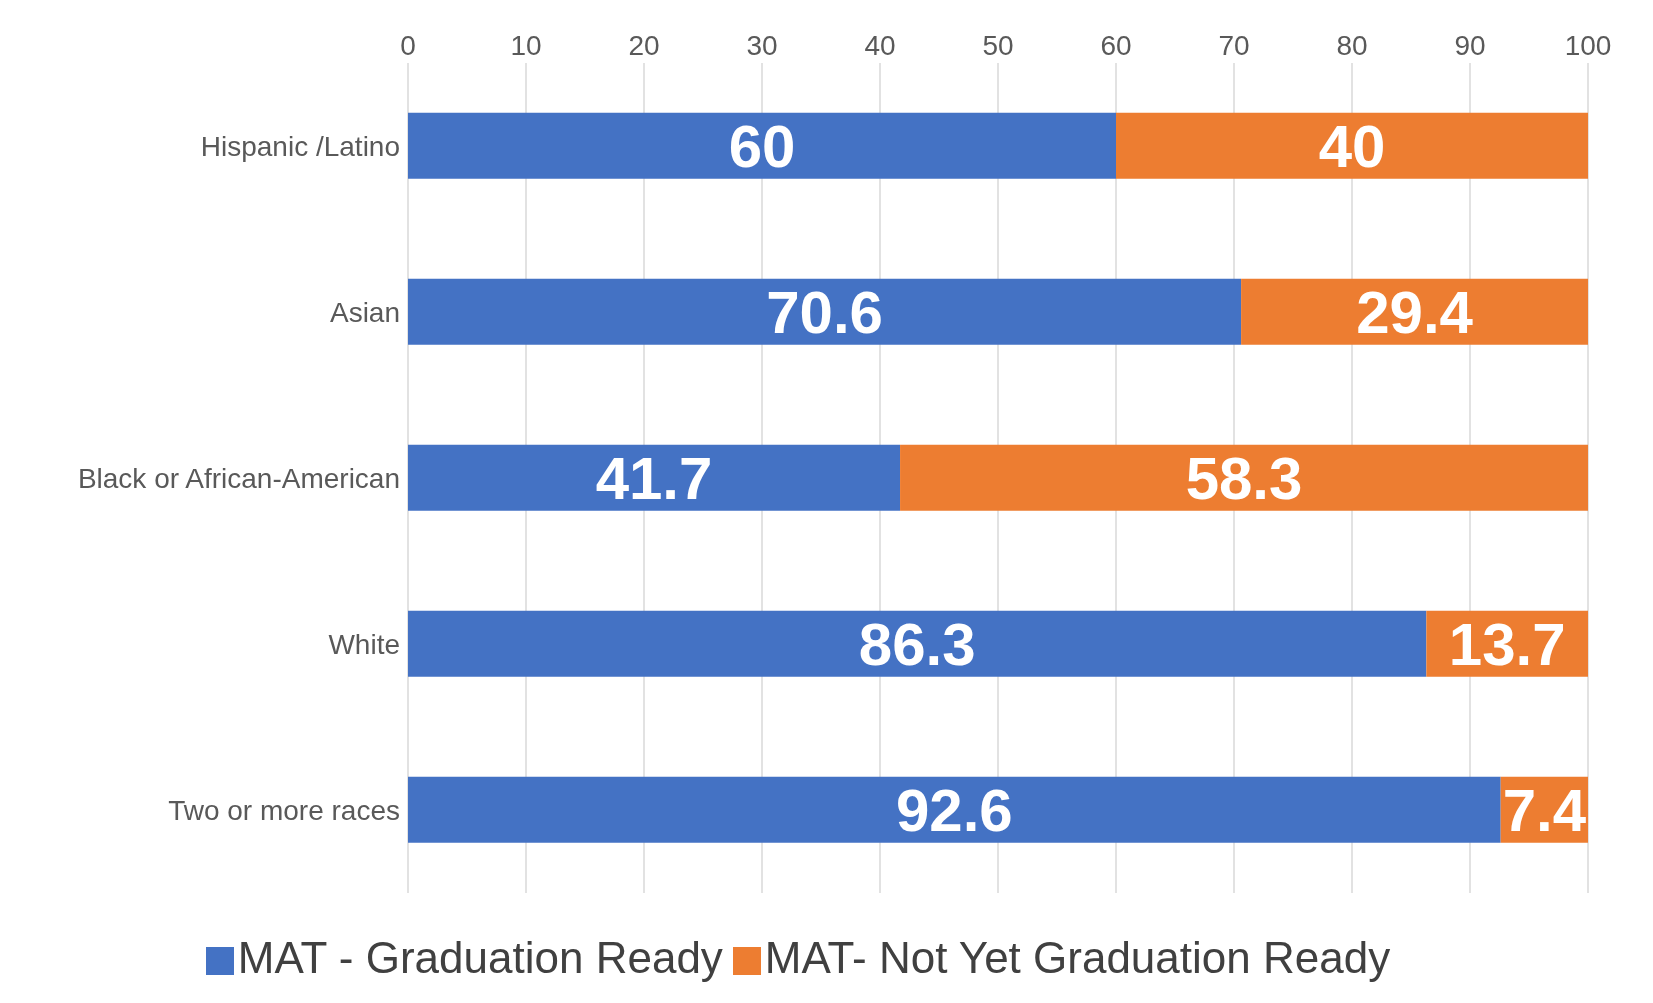 The width and height of the screenshot is (1653, 1003). I want to click on data-label: 60, so click(762, 147).